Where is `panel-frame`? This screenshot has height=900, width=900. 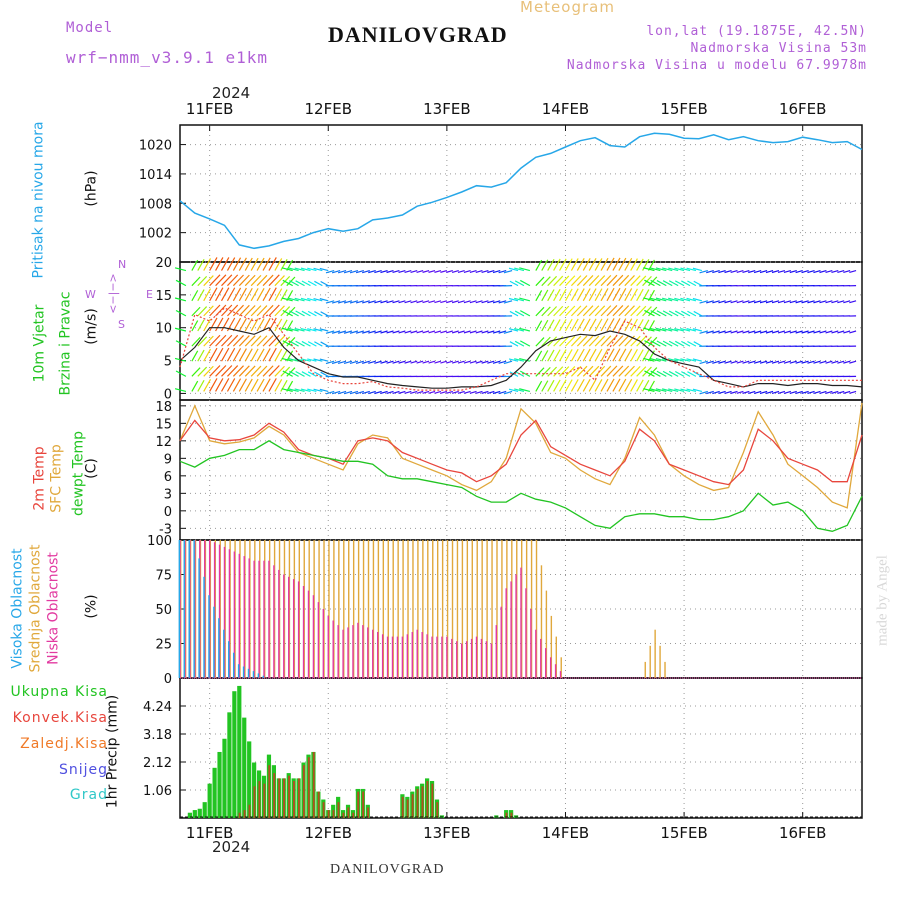
panel-frame is located at coordinates (521, 470).